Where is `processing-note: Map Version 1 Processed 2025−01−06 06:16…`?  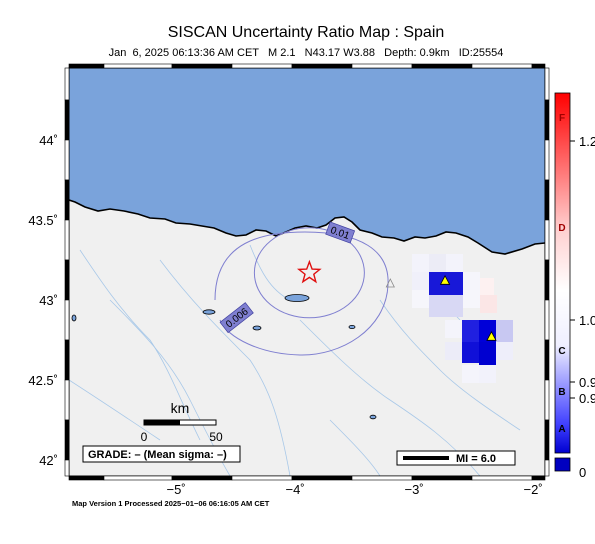 processing-note: Map Version 1 Processed 2025−01−06 06:16… is located at coordinates (171, 503).